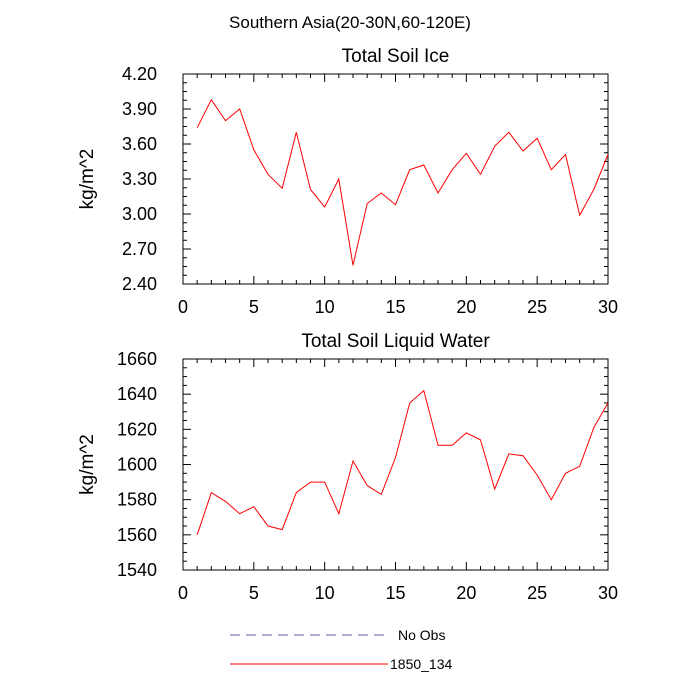  Describe the element at coordinates (137, 570) in the screenshot. I see `bottom-y-tick-label: 1540` at that location.